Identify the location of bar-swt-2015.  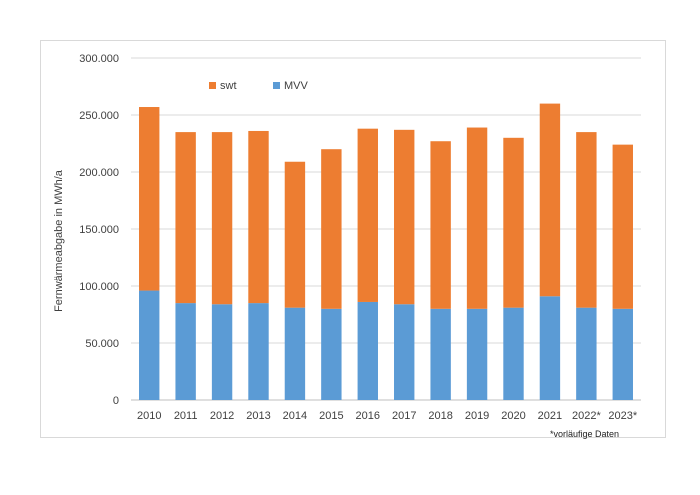
(331, 229).